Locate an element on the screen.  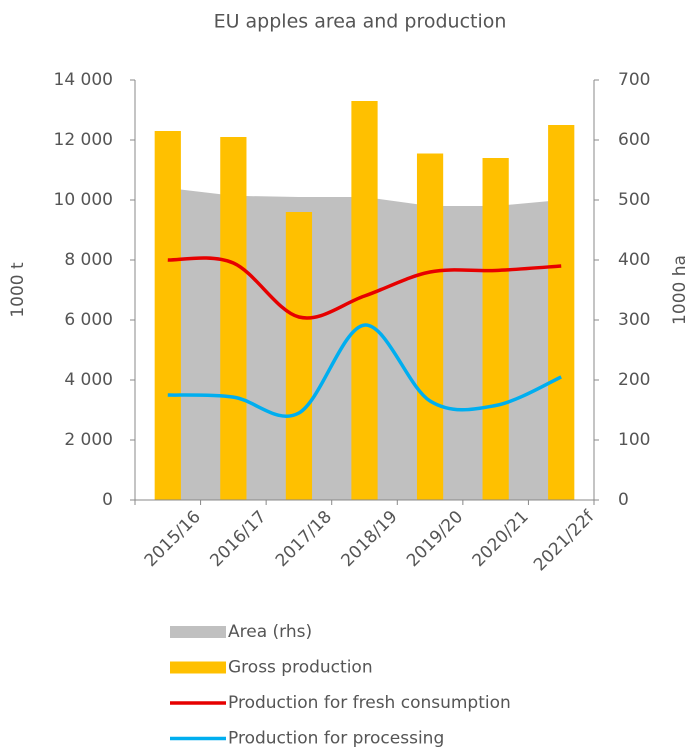
y-tick-label: 6 000 is located at coordinates (88, 320).